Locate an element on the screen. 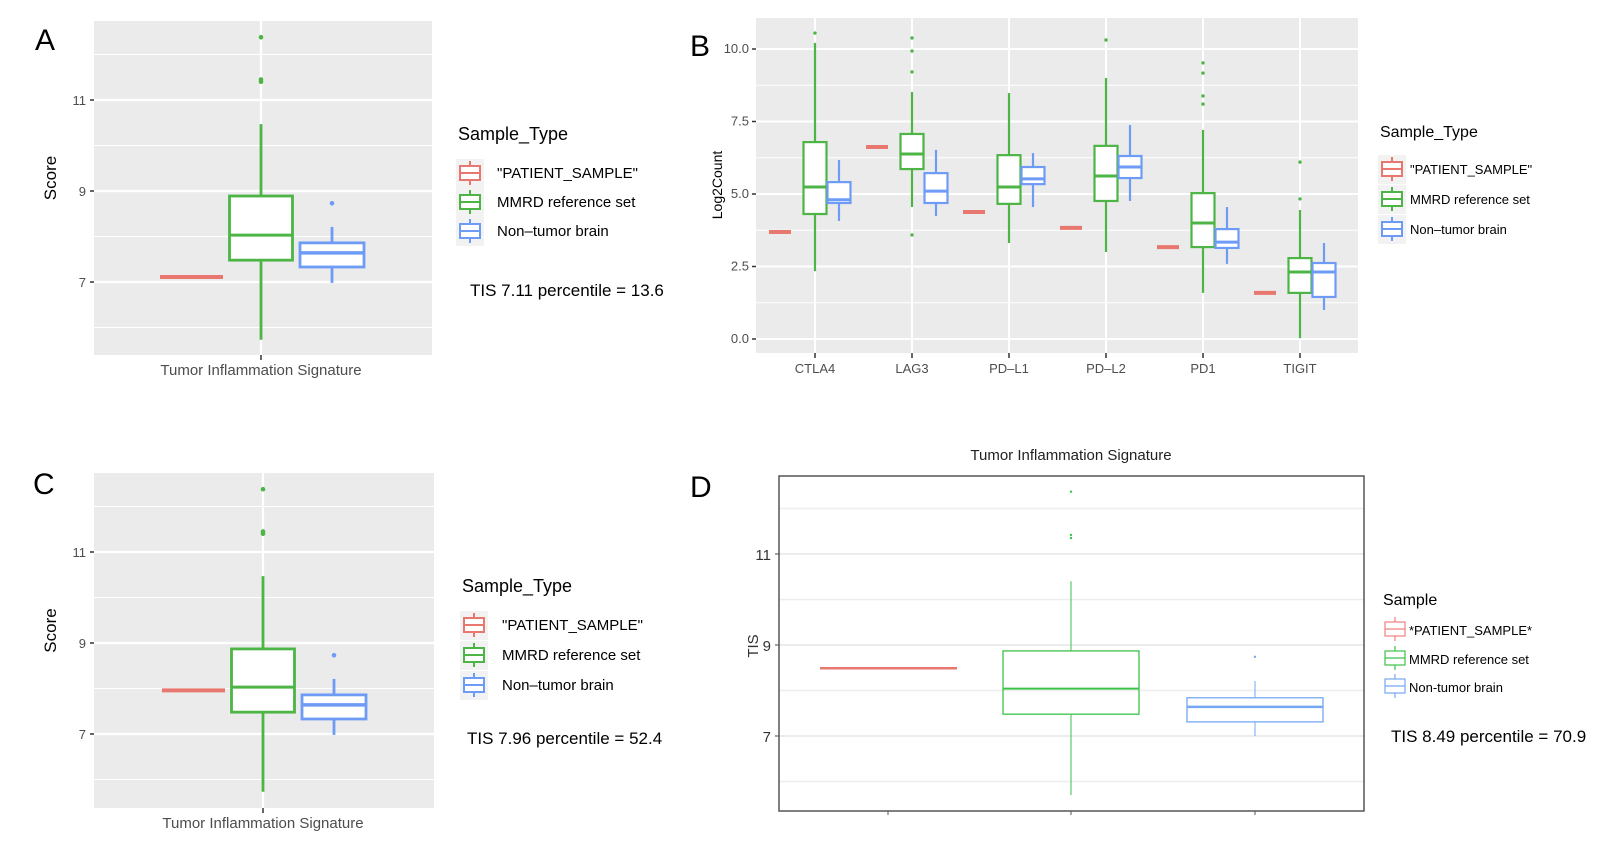 This screenshot has height=850, width=1624. tis-percentile-annotation: TIS 7.96 percentile = 52.4 is located at coordinates (564, 738).